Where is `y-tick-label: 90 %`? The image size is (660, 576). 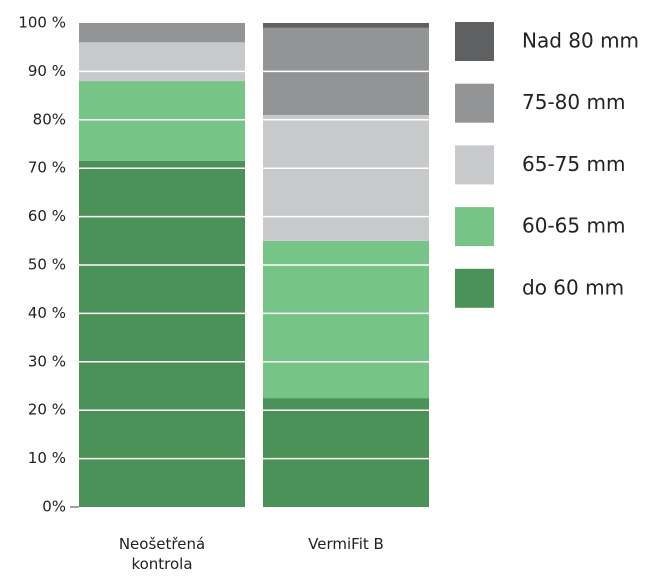 y-tick-label: 90 % is located at coordinates (47, 71).